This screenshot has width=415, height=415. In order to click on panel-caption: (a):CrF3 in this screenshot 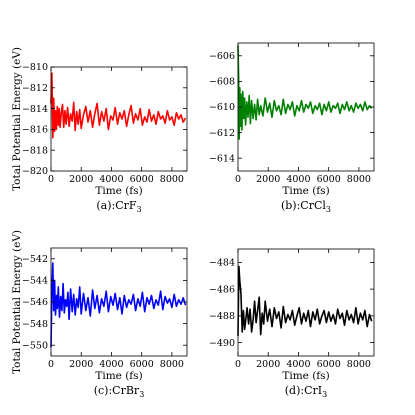, I will do `click(118, 206)`.